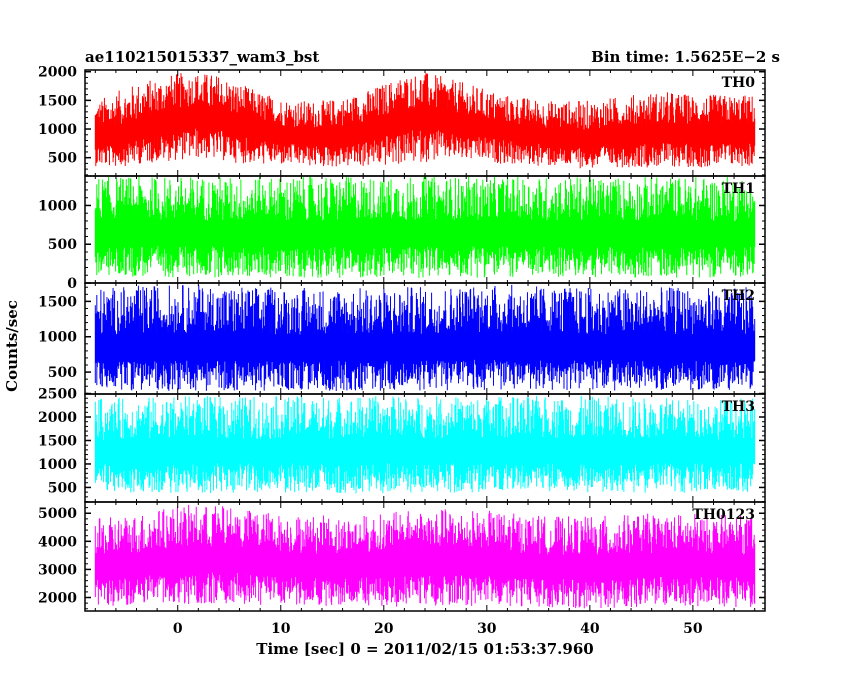 The height and width of the screenshot is (680, 850). What do you see at coordinates (57, 542) in the screenshot?
I see `y-tick-label: 4000` at bounding box center [57, 542].